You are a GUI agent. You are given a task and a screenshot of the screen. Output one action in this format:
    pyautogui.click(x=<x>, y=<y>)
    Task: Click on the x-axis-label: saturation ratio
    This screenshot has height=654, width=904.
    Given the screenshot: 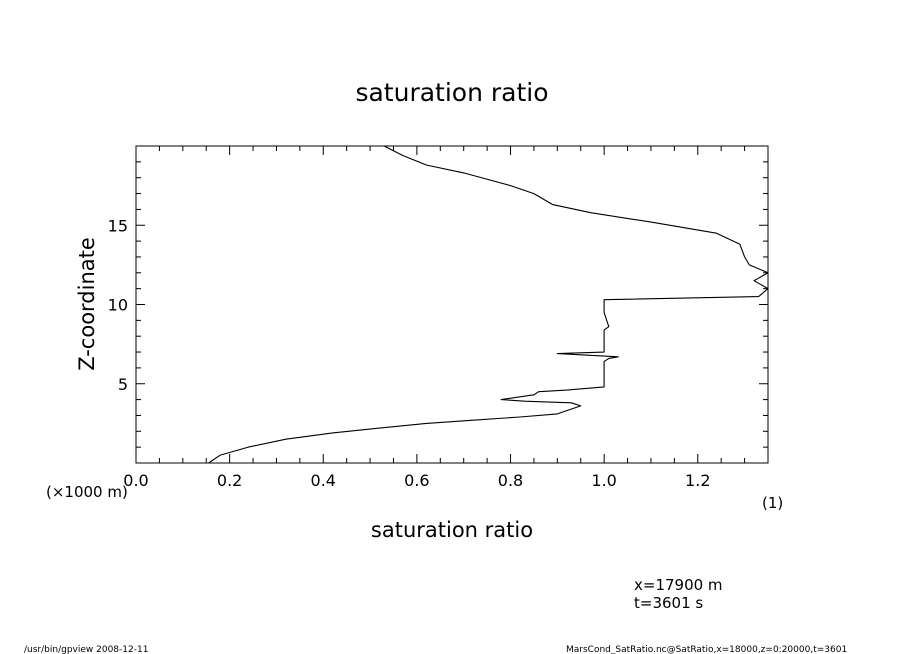 What is the action you would take?
    pyautogui.click(x=452, y=530)
    